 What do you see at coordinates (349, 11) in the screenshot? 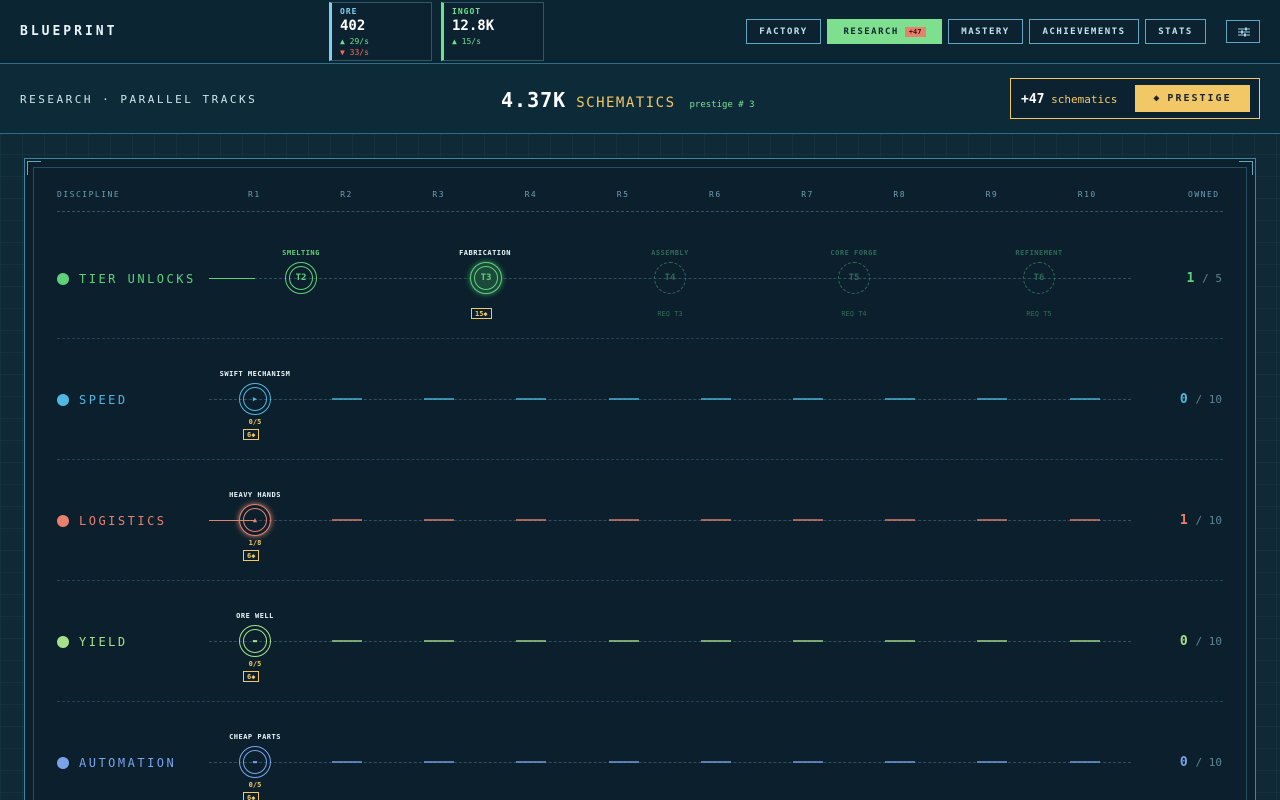
I see `ore-label: ORE` at bounding box center [349, 11].